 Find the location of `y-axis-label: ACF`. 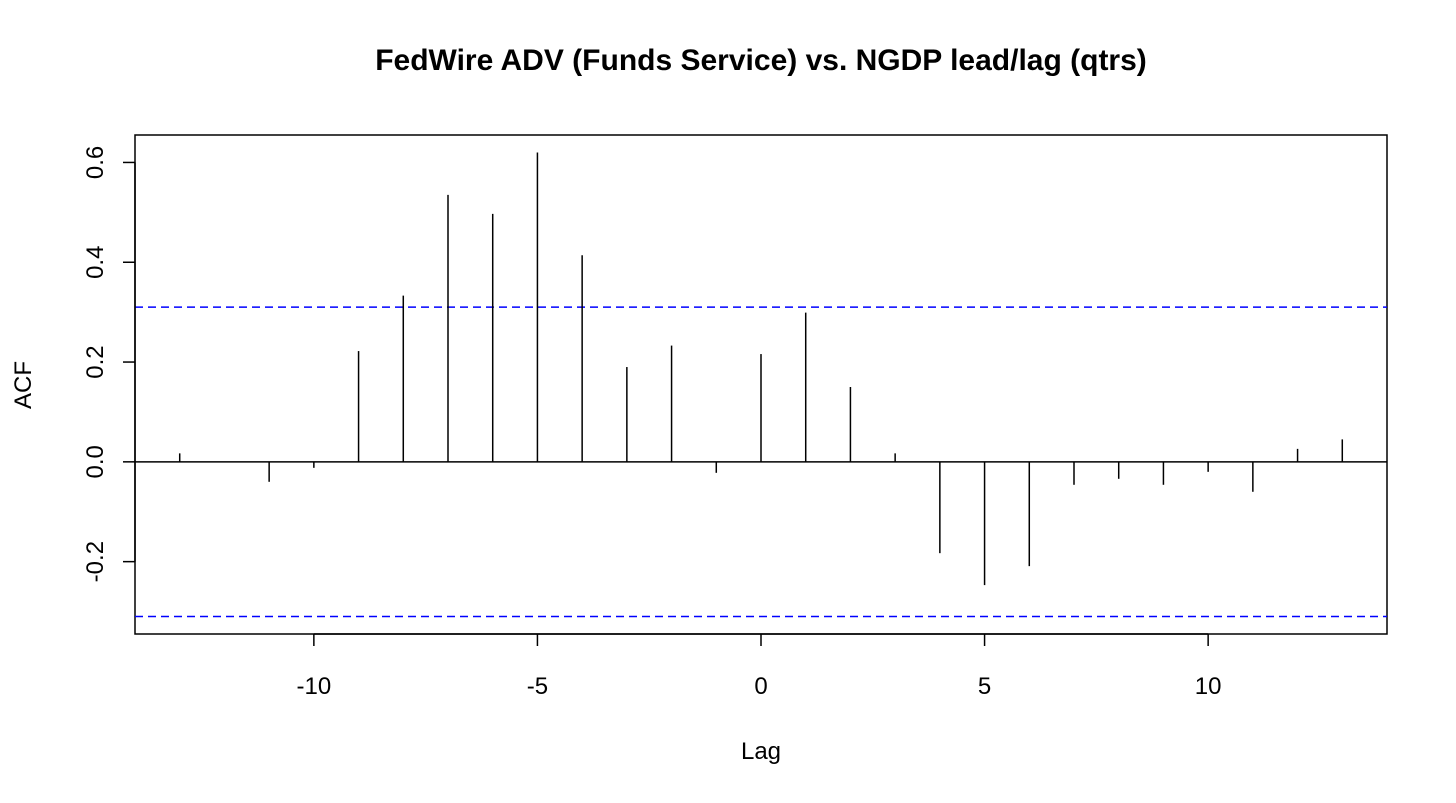

y-axis-label: ACF is located at coordinates (23, 385).